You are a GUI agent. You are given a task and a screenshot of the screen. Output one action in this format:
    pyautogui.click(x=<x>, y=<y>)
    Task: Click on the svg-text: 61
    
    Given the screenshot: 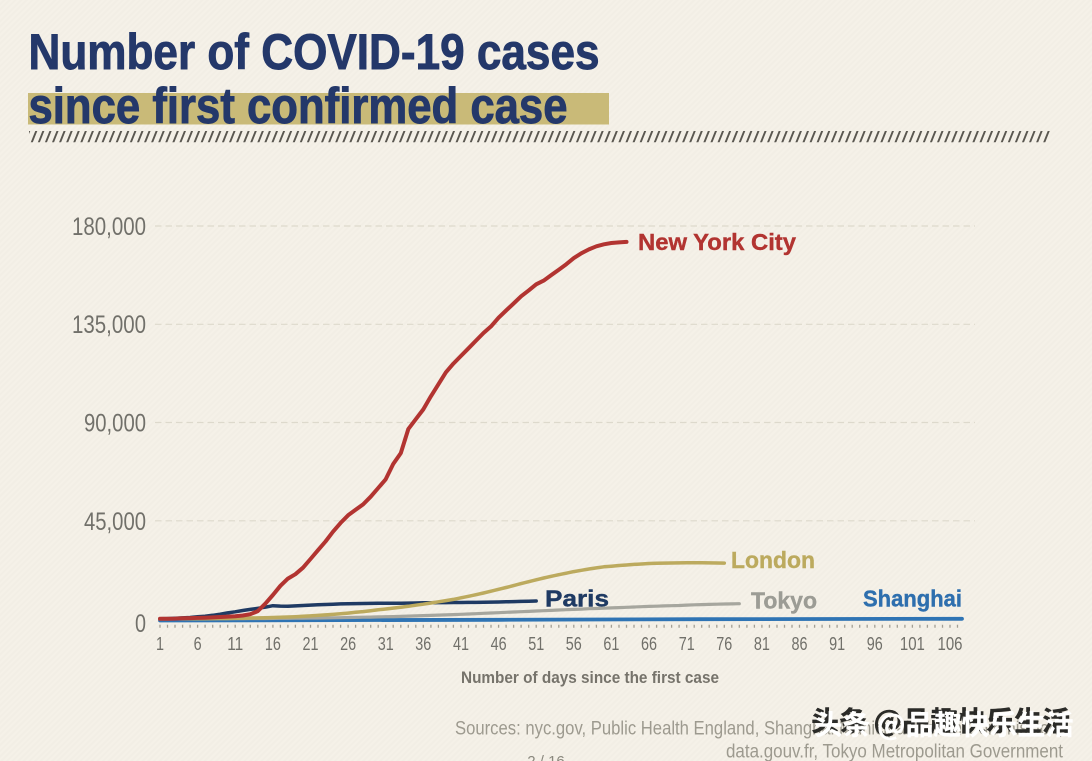 What is the action you would take?
    pyautogui.click(x=611, y=643)
    